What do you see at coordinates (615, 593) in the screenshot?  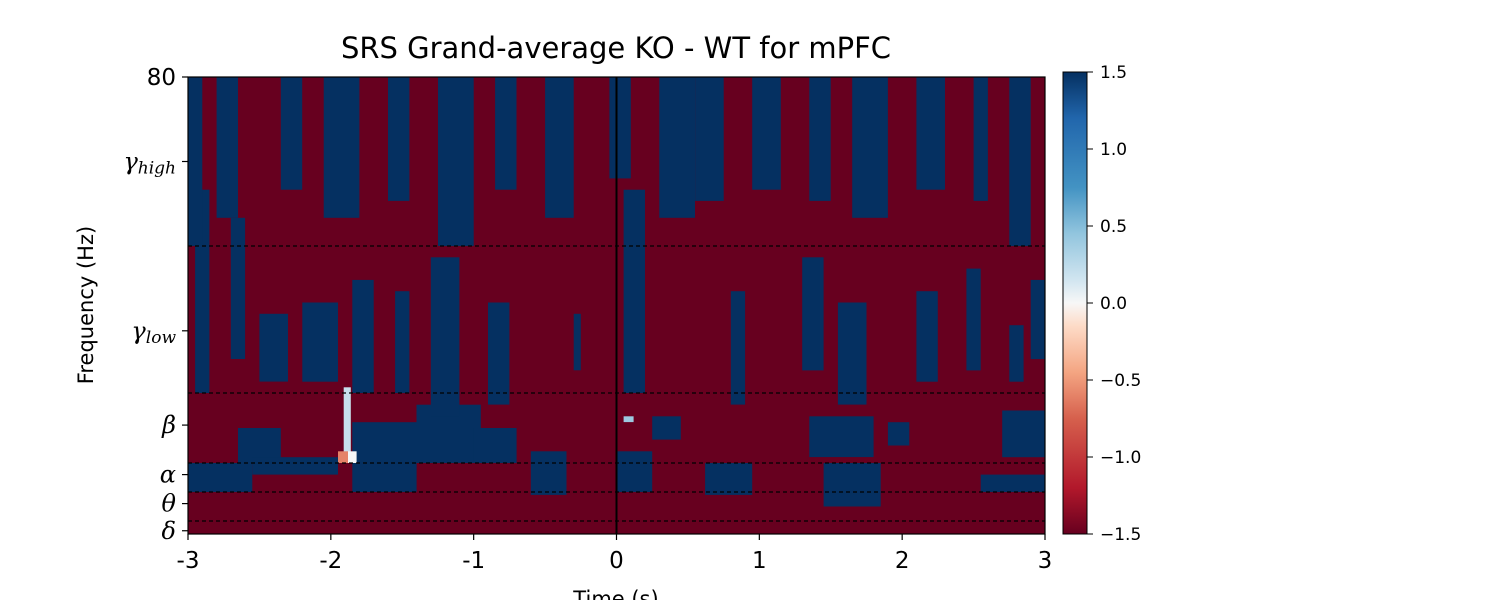 I see `x-axis-title: Time (s)` at bounding box center [615, 593].